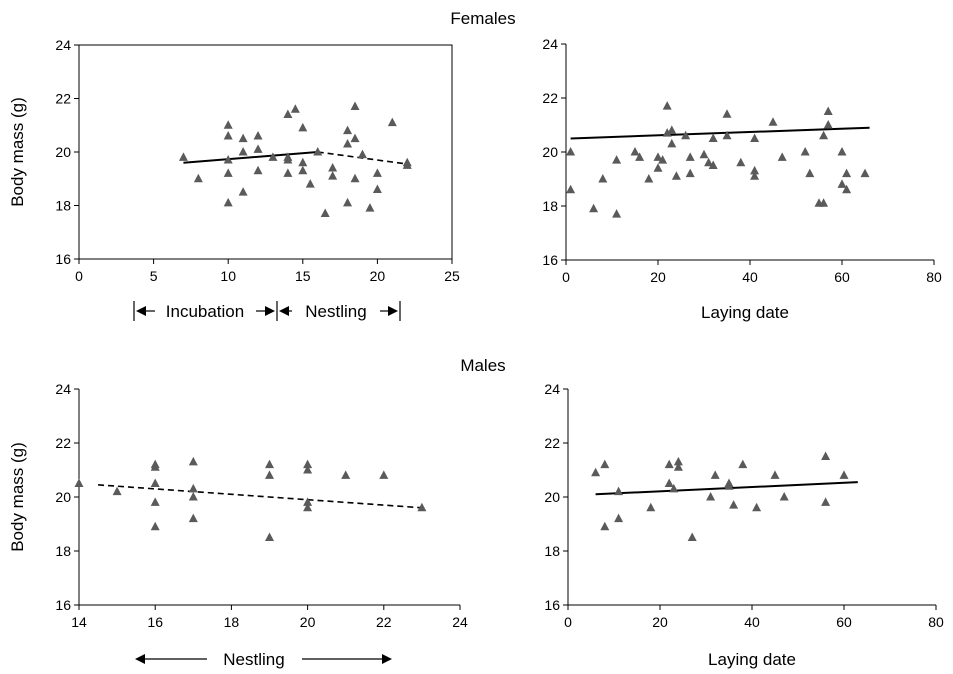 The height and width of the screenshot is (674, 953). What do you see at coordinates (745, 312) in the screenshot?
I see `x-axis-title: Laying date` at bounding box center [745, 312].